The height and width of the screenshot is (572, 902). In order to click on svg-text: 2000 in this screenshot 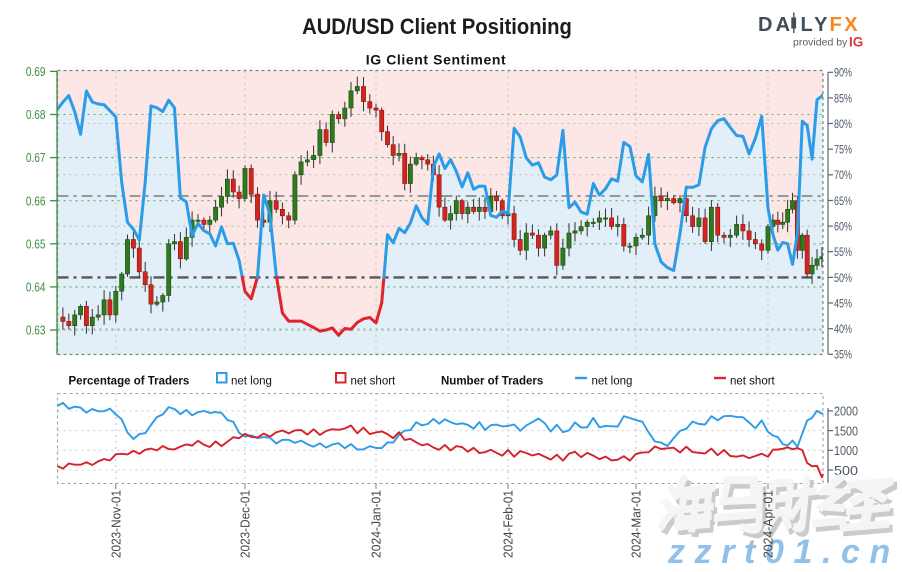, I will do `click(846, 411)`.